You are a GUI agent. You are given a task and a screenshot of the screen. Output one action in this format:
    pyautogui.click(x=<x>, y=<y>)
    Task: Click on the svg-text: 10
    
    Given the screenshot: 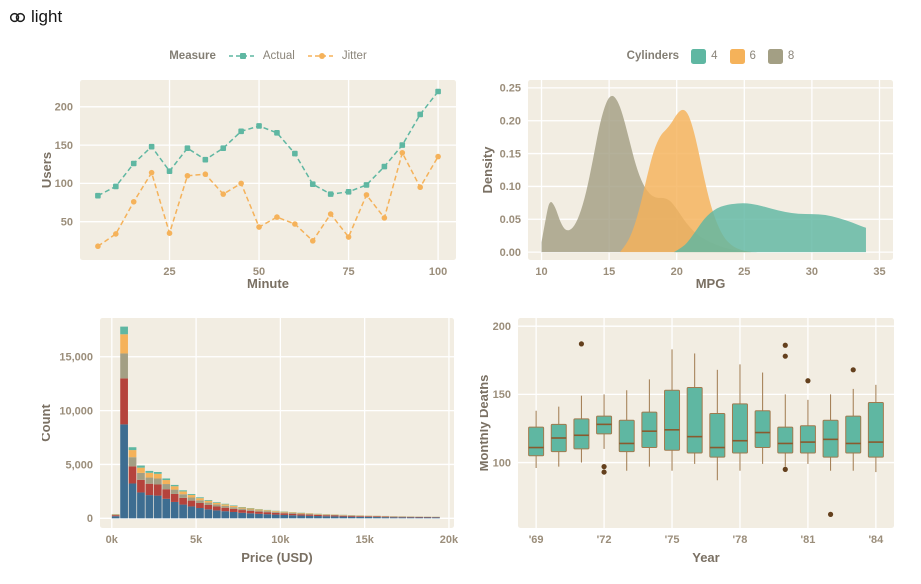 What is the action you would take?
    pyautogui.click(x=541, y=272)
    